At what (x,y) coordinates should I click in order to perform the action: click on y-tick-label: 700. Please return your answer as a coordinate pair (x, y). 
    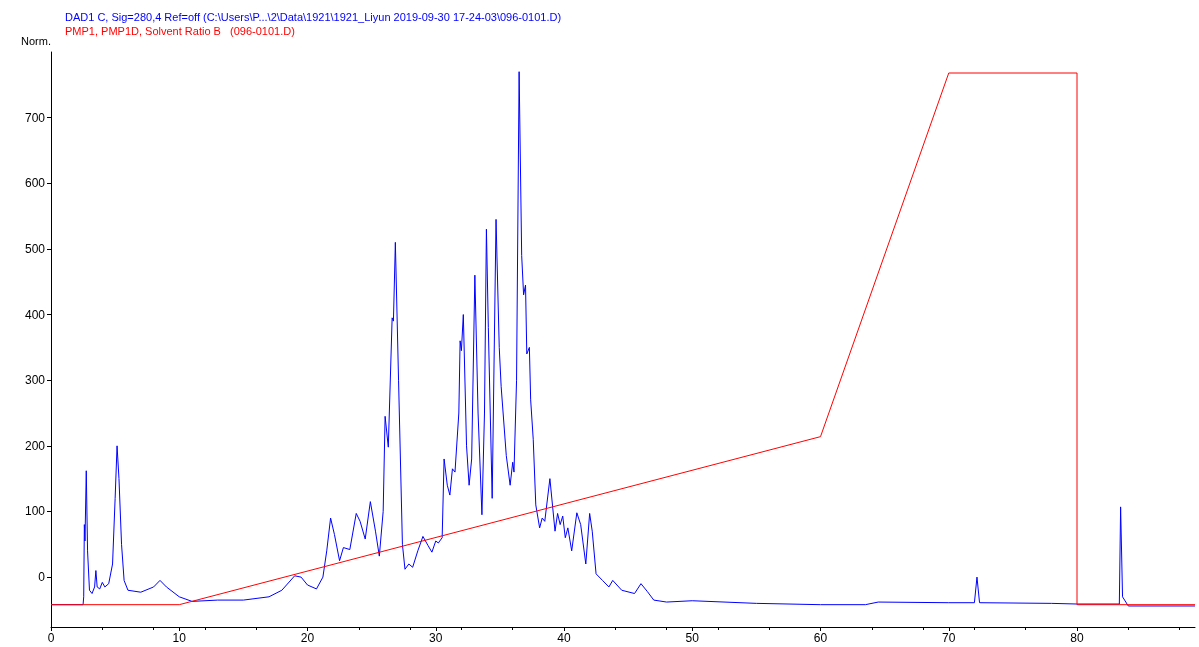
    Looking at the image, I should click on (35, 117).